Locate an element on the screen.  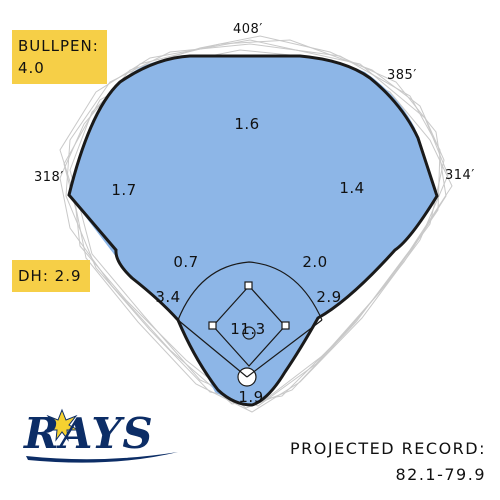
position-value-1b: 2.9 is located at coordinates (329, 297).